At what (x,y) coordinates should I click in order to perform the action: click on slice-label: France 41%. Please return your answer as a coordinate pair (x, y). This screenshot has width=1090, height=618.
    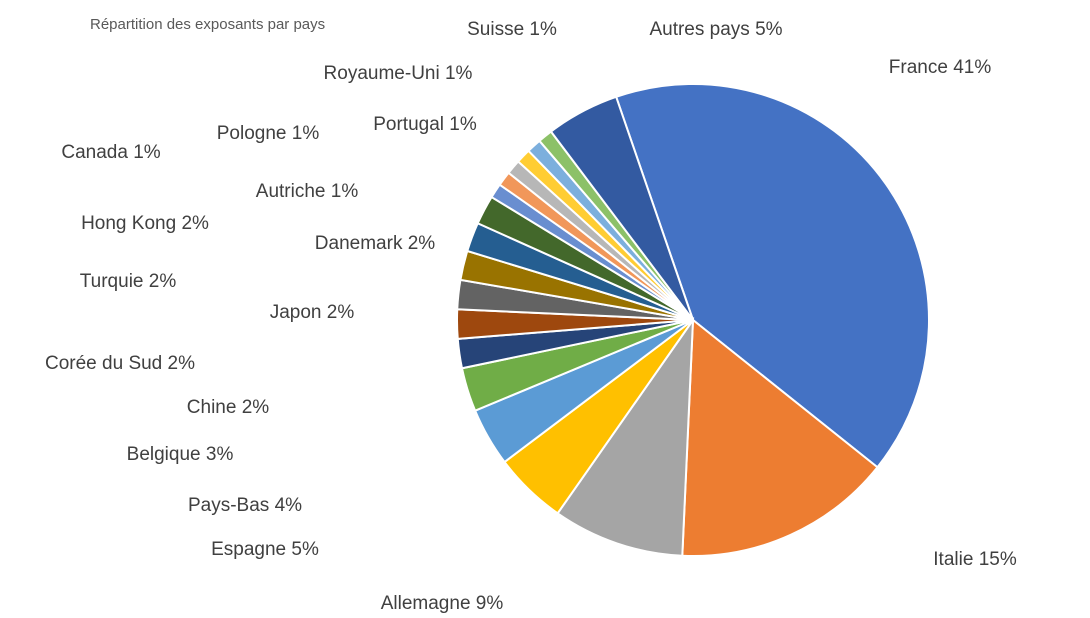
    Looking at the image, I should click on (940, 67).